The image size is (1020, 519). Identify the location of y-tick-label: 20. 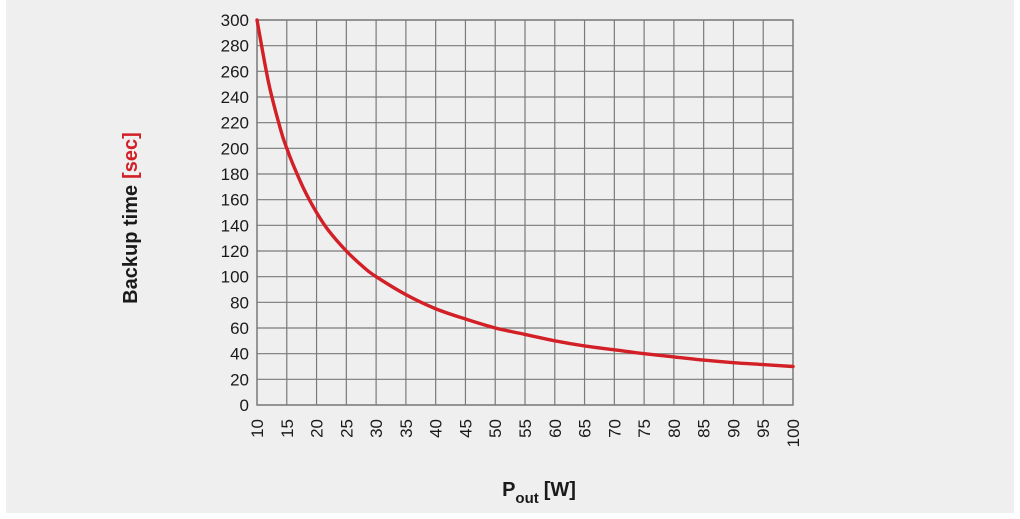
(239, 379).